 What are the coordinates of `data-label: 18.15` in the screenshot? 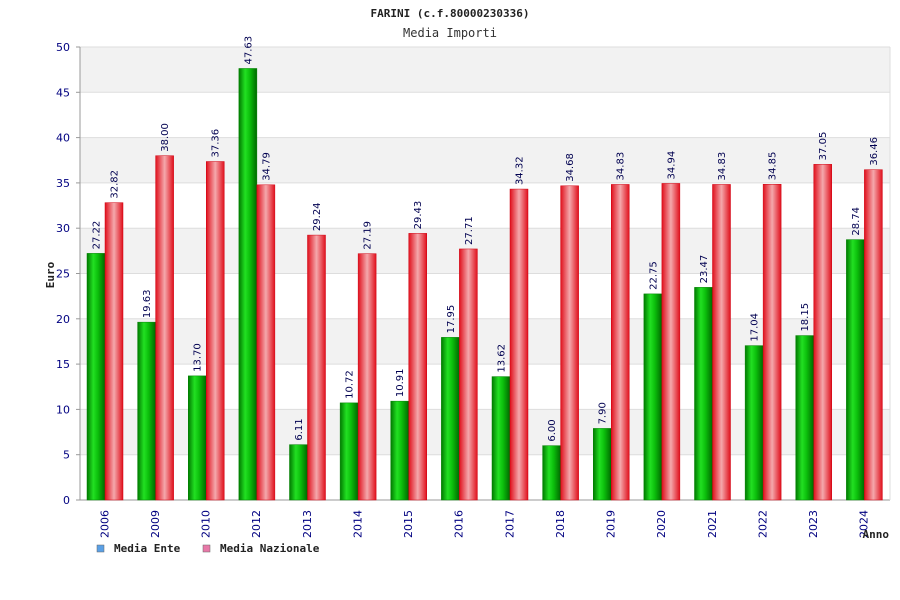 It's located at (805, 317).